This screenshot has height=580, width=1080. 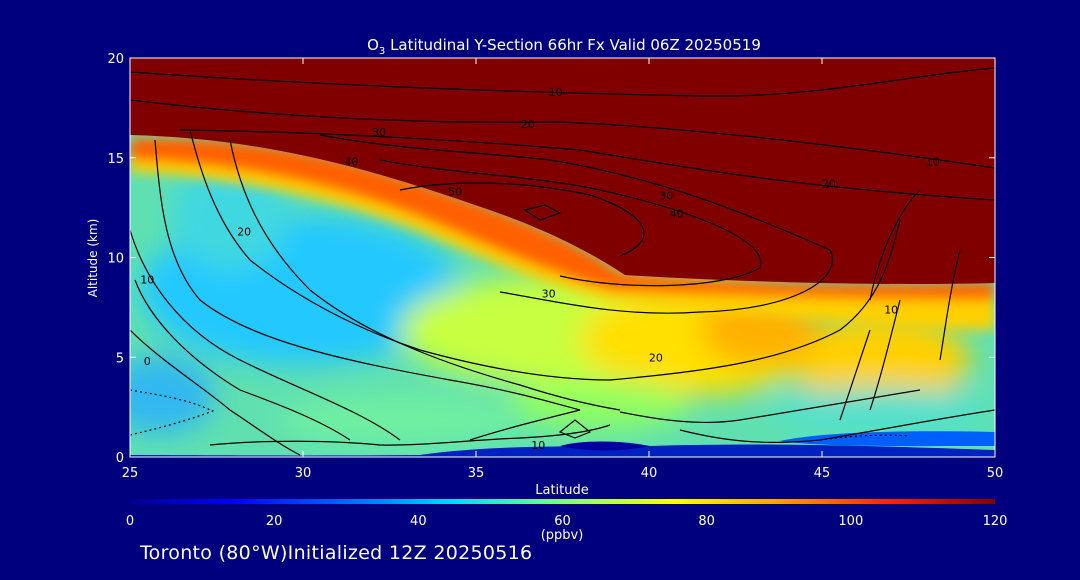 What do you see at coordinates (115, 59) in the screenshot?
I see `y-tick-label: 20` at bounding box center [115, 59].